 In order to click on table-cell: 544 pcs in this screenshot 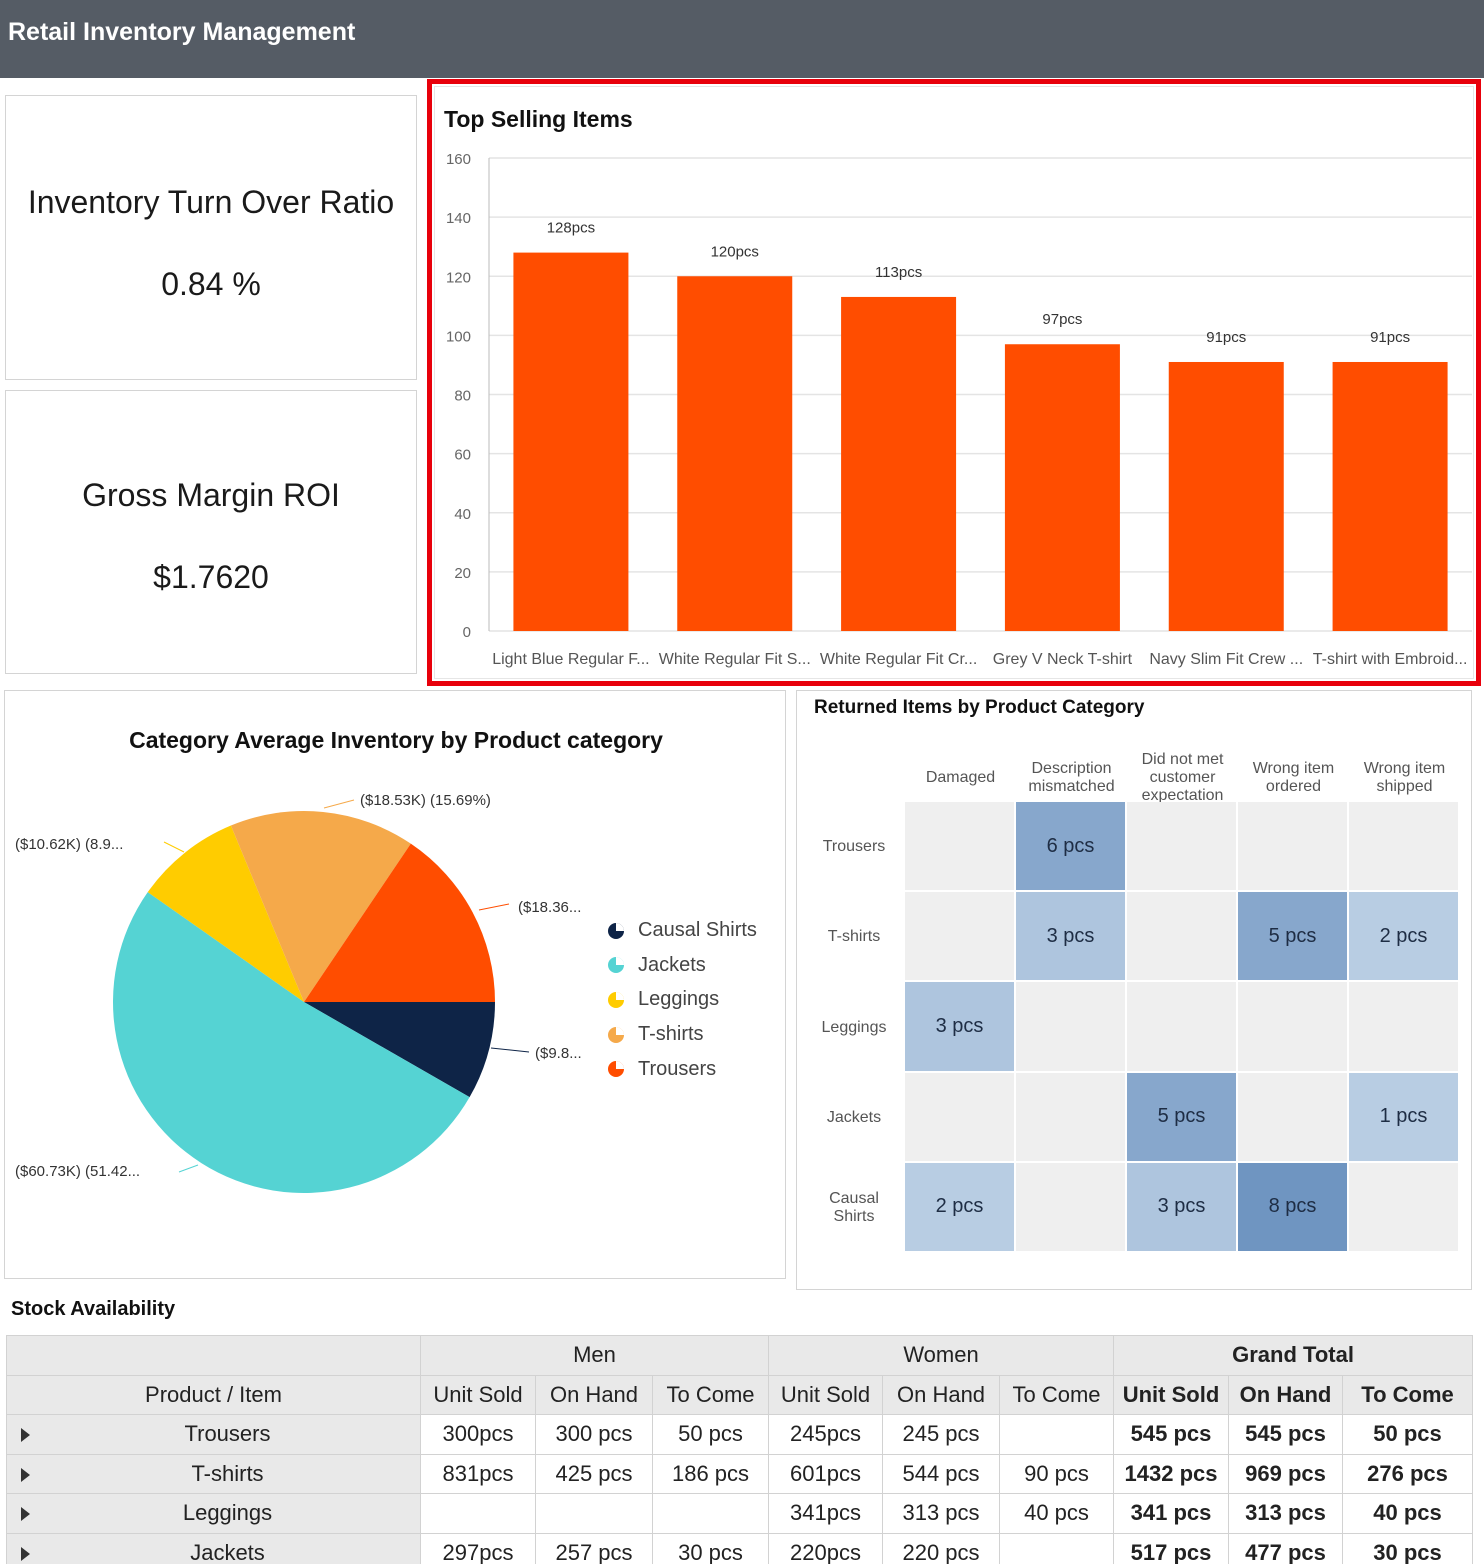, I will do `click(941, 1473)`.